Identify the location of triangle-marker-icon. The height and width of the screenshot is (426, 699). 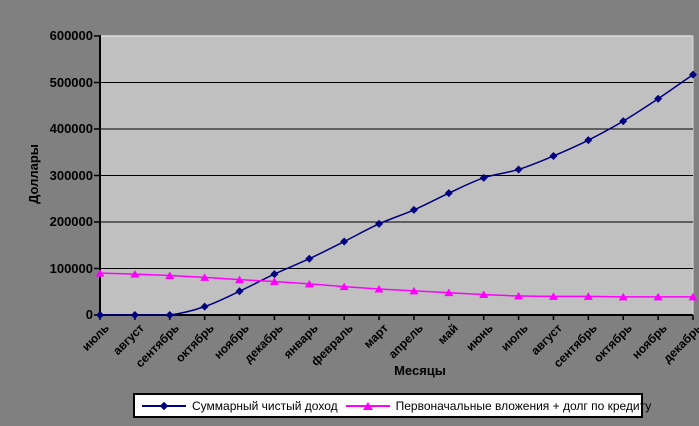
(367, 405).